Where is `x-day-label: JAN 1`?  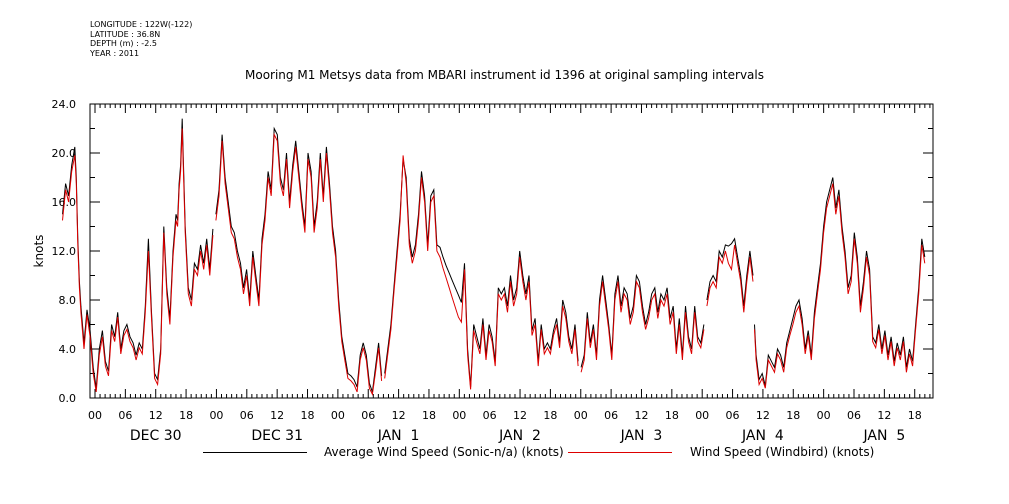 x-day-label: JAN 1 is located at coordinates (398, 436).